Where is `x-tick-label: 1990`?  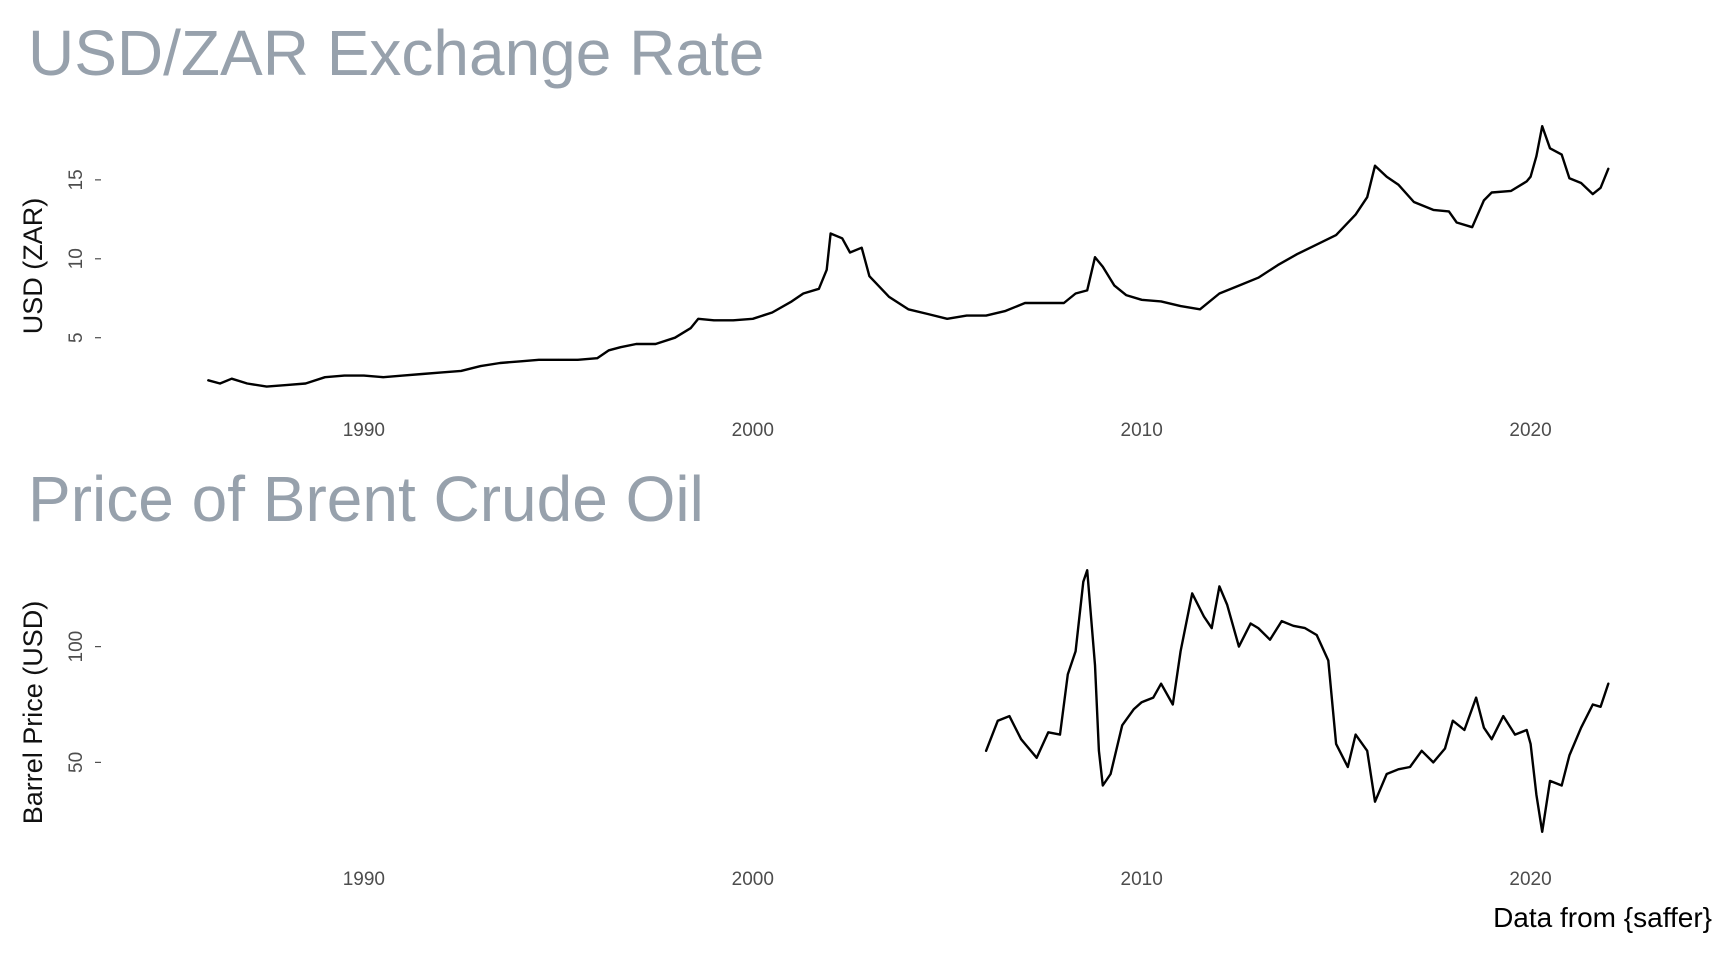 x-tick-label: 1990 is located at coordinates (364, 430).